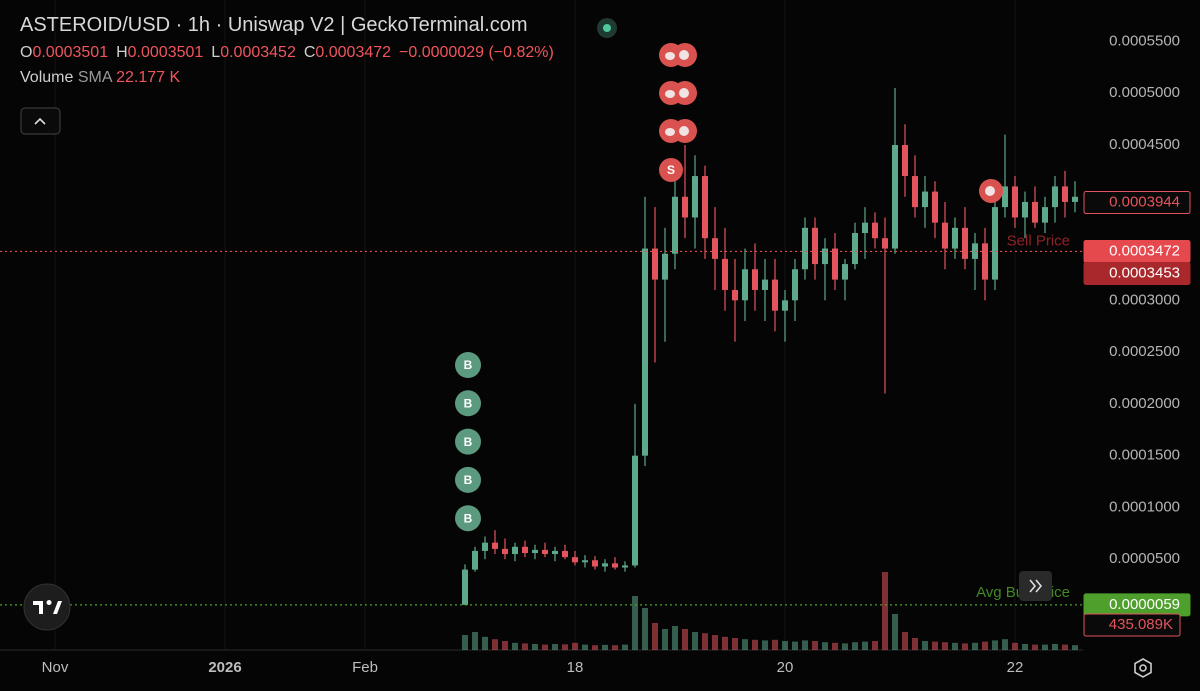 The image size is (1200, 691). I want to click on volume-row: Volume SMA 22.177 K, so click(291, 78).